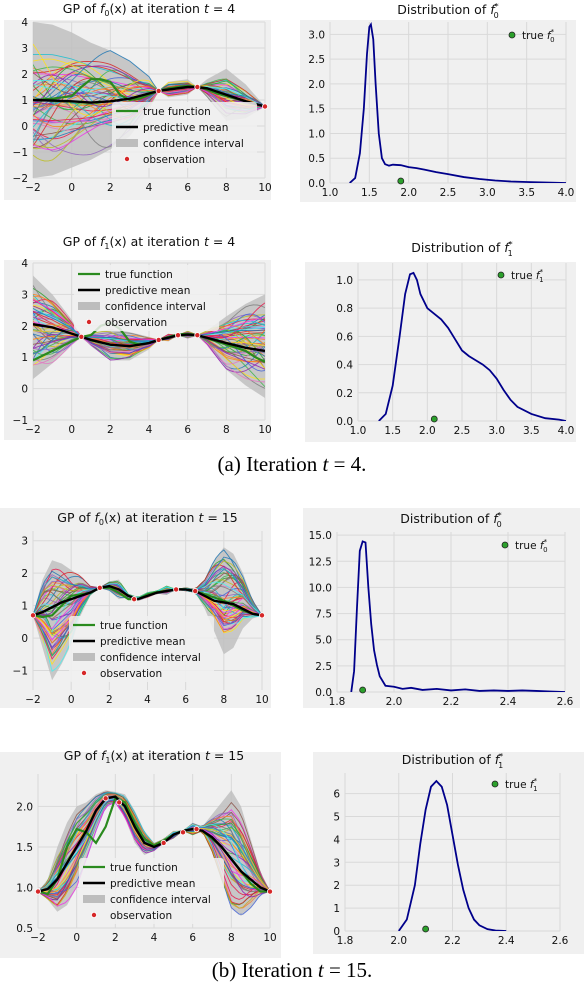 The height and width of the screenshot is (986, 584). Describe the element at coordinates (524, 546) in the screenshot. I see `dist-legend-5: true f* 0` at that location.